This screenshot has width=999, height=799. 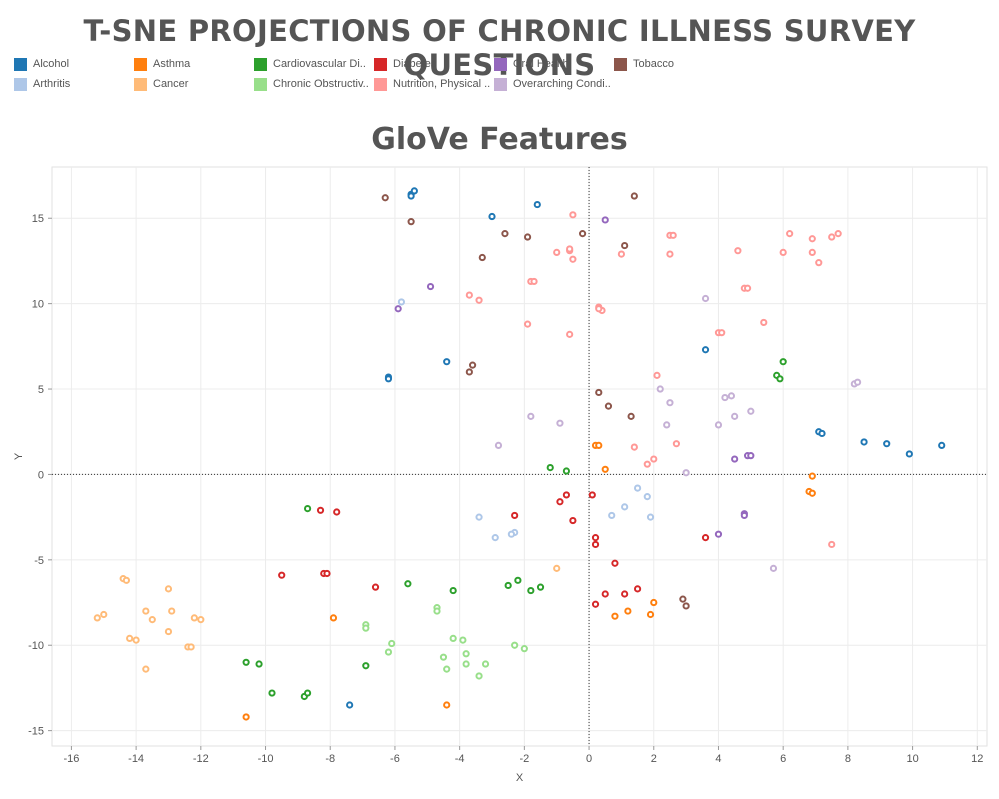 What do you see at coordinates (432, 84) in the screenshot?
I see `legend-item: Nutrition, Physical ..` at bounding box center [432, 84].